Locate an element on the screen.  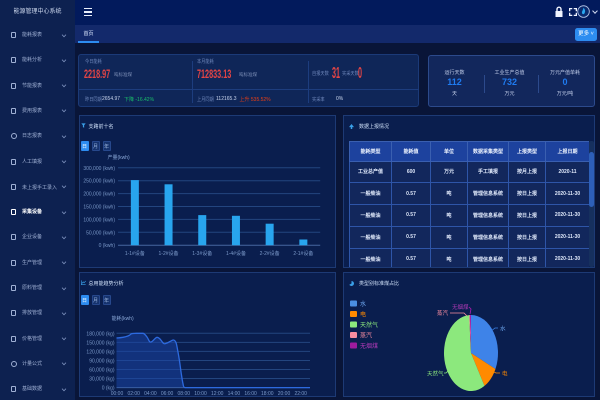
svg-text: 1-4#设备 is located at coordinates (236, 253).